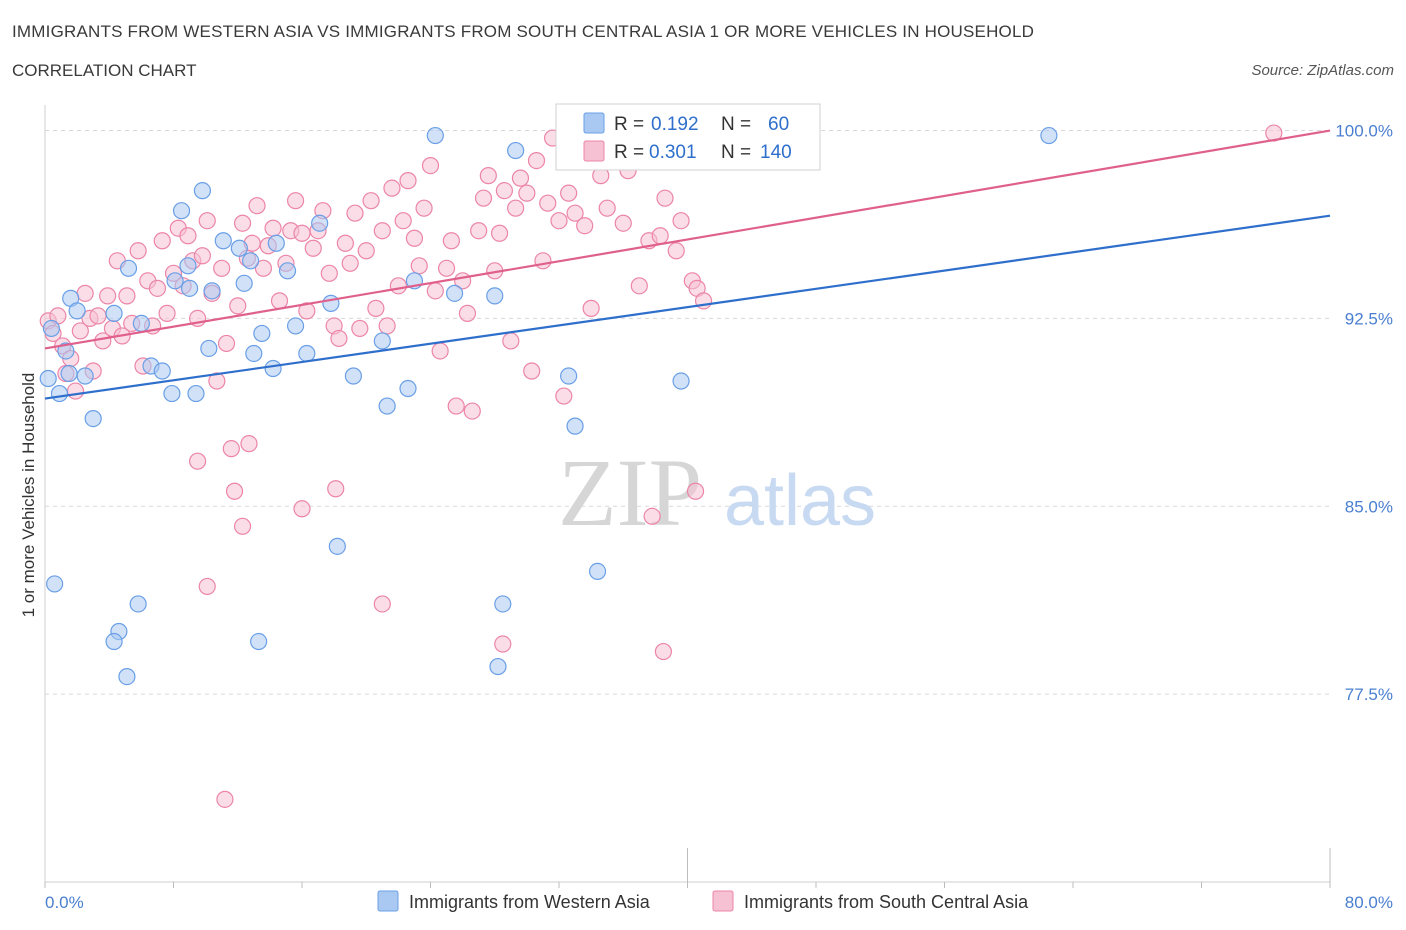 This screenshot has width=1406, height=930. What do you see at coordinates (28, 495) in the screenshot?
I see `y-axis-label: 1 or more Vehicles in Household` at bounding box center [28, 495].